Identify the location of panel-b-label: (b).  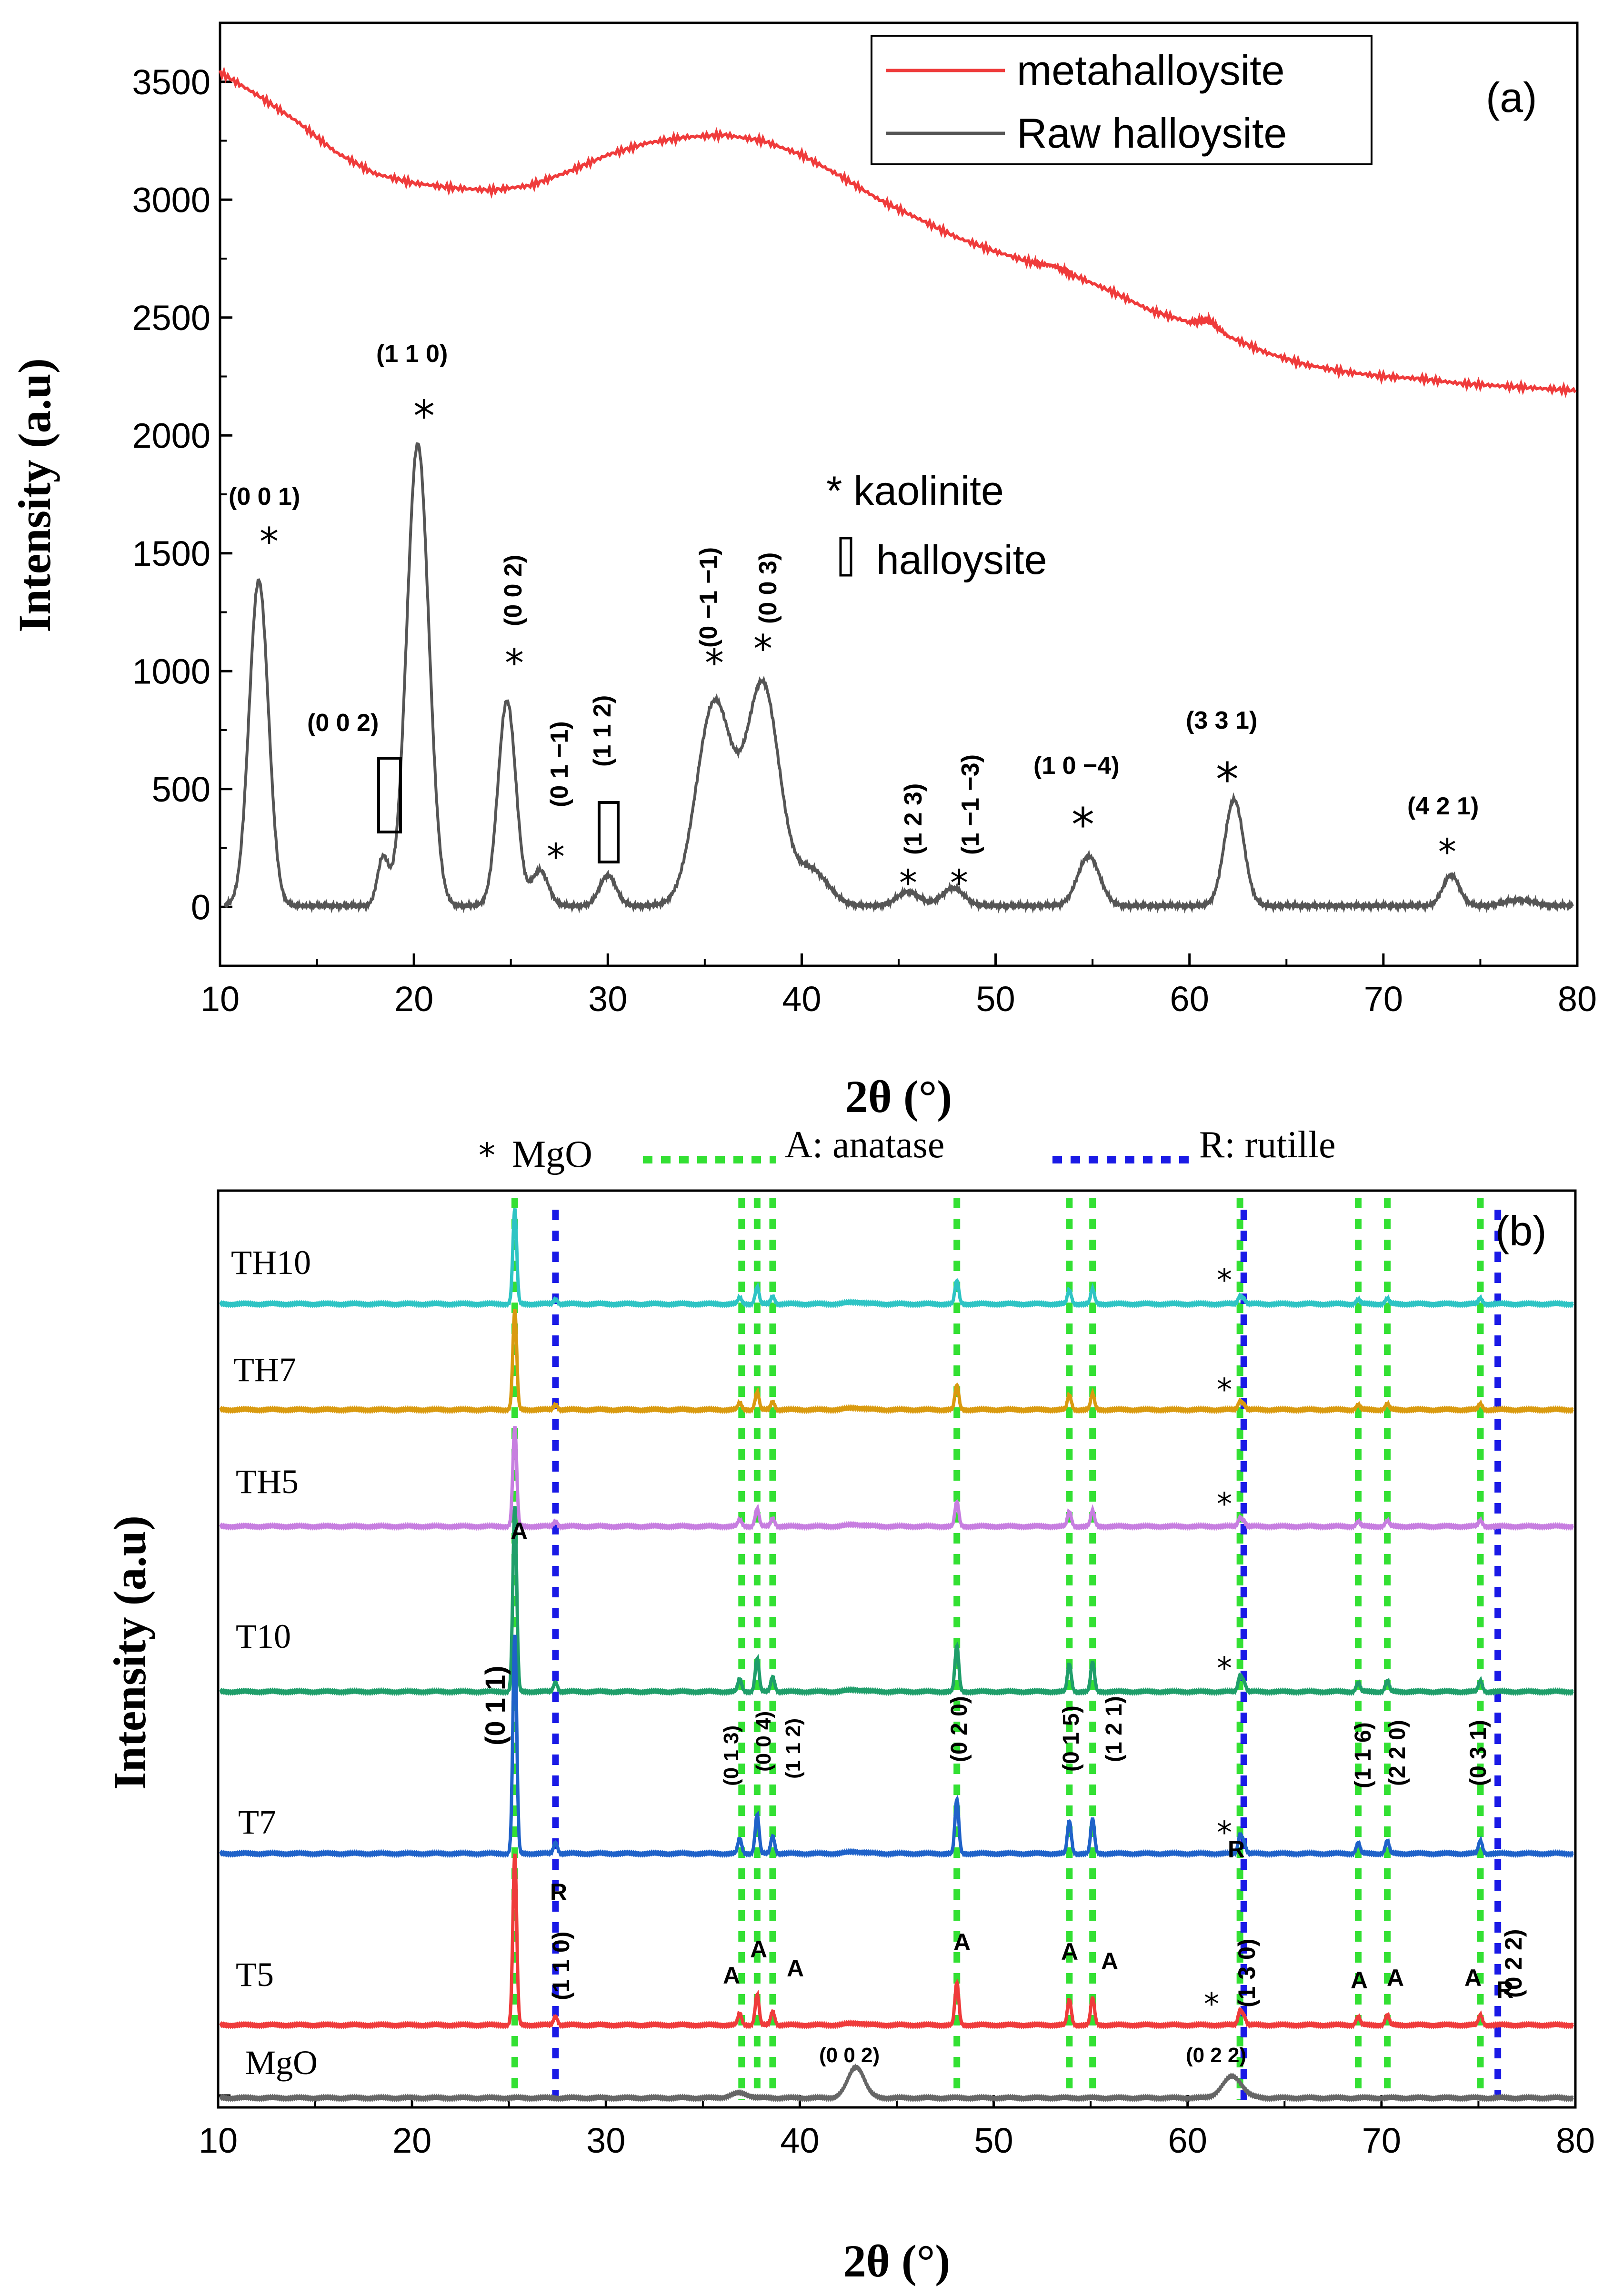
(1521, 1230).